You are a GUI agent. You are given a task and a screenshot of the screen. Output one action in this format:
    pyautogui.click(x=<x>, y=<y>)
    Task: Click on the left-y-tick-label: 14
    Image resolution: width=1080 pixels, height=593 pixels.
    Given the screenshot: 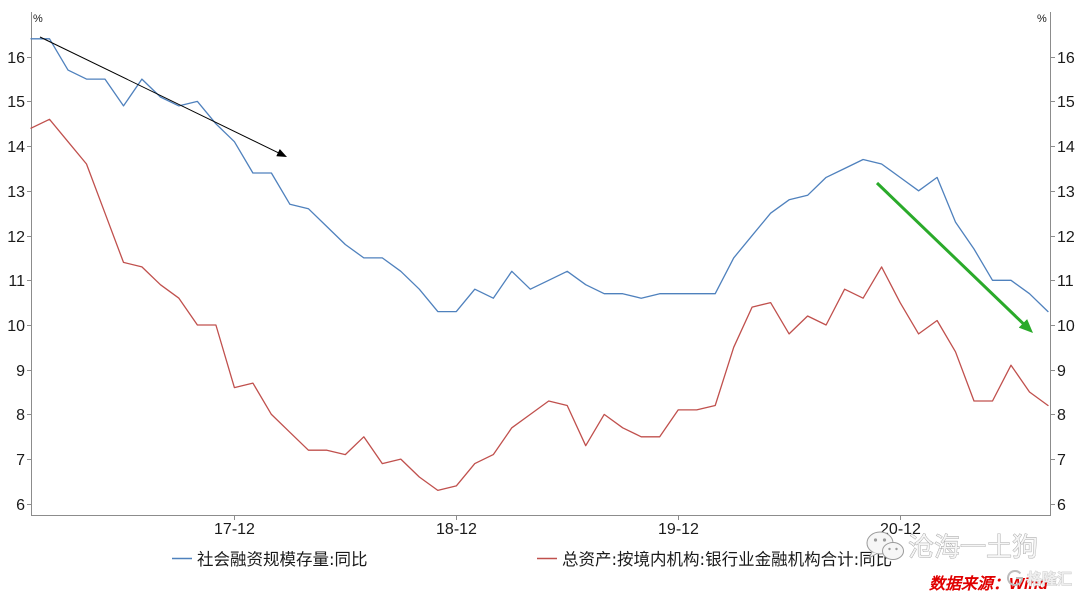 What is the action you would take?
    pyautogui.click(x=16, y=147)
    